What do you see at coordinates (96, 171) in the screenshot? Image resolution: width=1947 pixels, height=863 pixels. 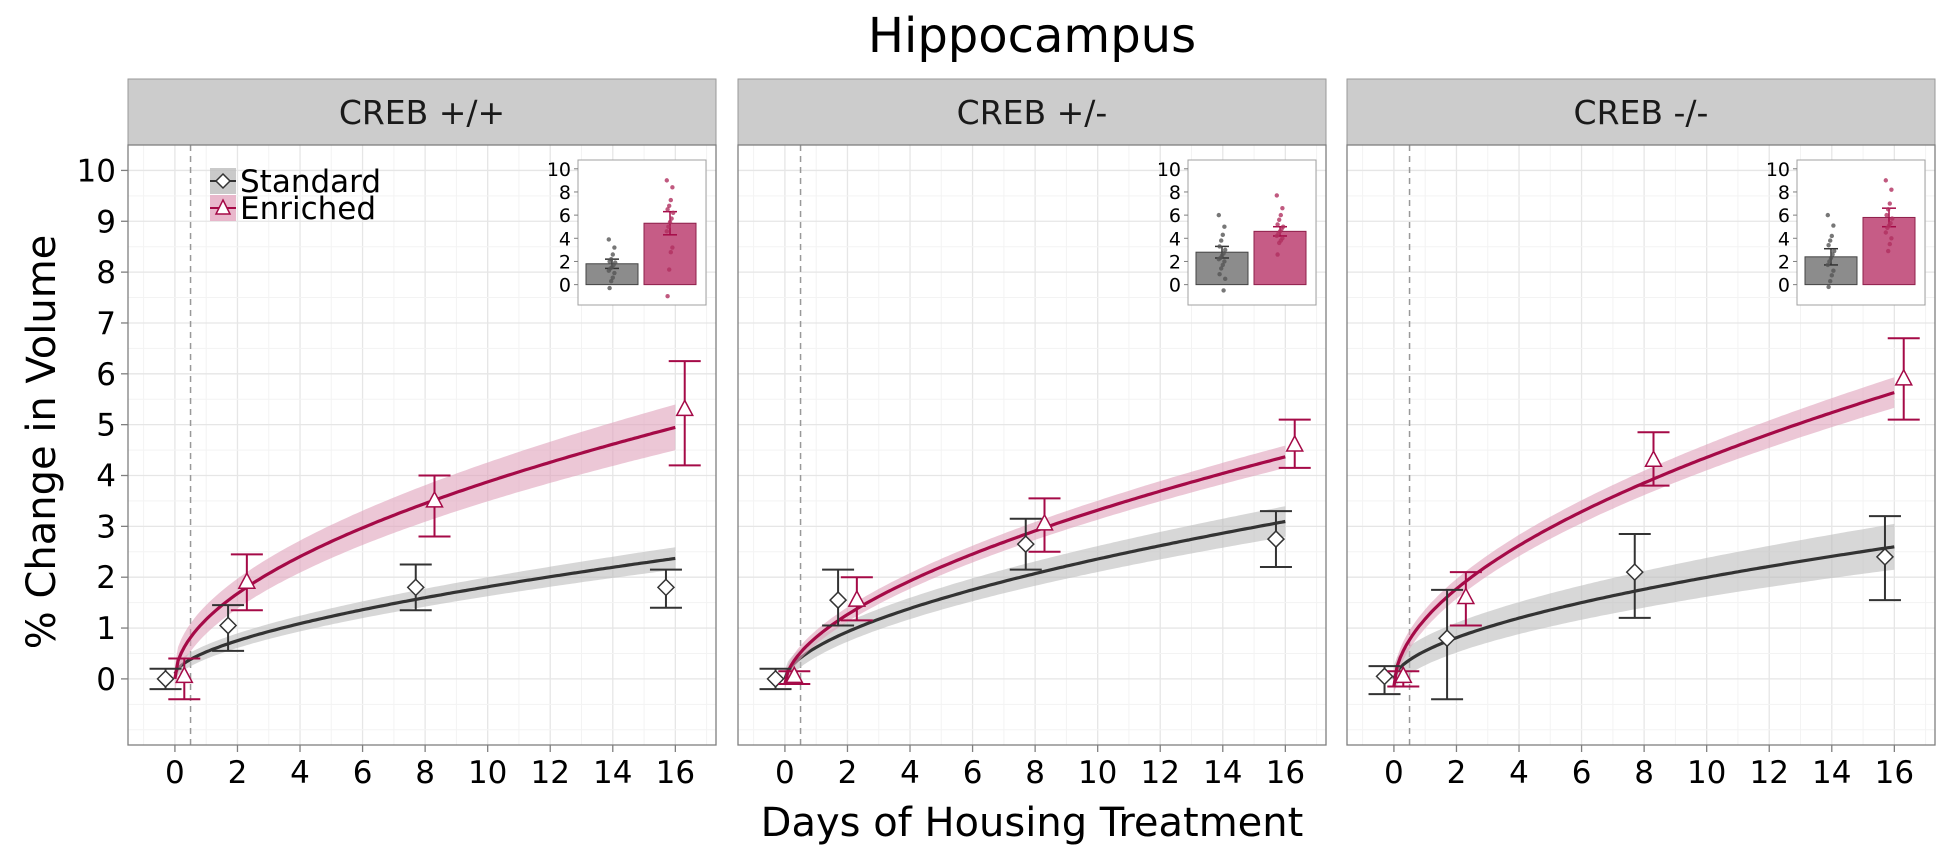 I see `y-tick-label: 10` at bounding box center [96, 171].